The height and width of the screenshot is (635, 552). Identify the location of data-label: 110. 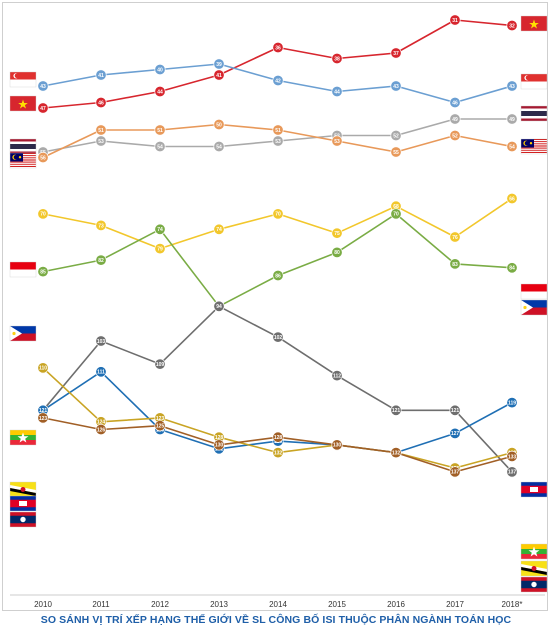
(43, 369).